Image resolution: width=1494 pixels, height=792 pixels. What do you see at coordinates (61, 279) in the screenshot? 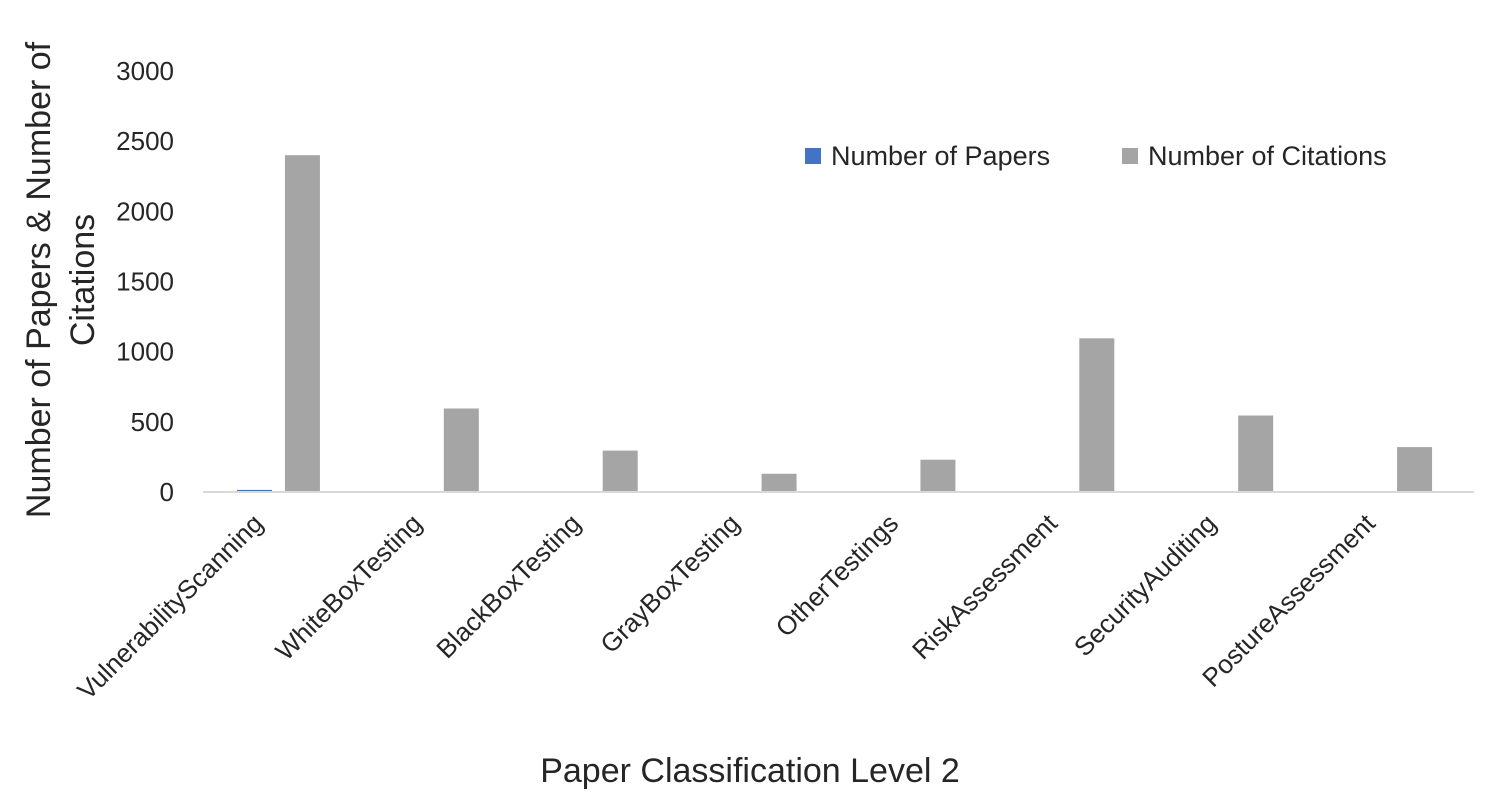
I see `y-axis-title: Number of Papers & Number of Citations` at bounding box center [61, 279].